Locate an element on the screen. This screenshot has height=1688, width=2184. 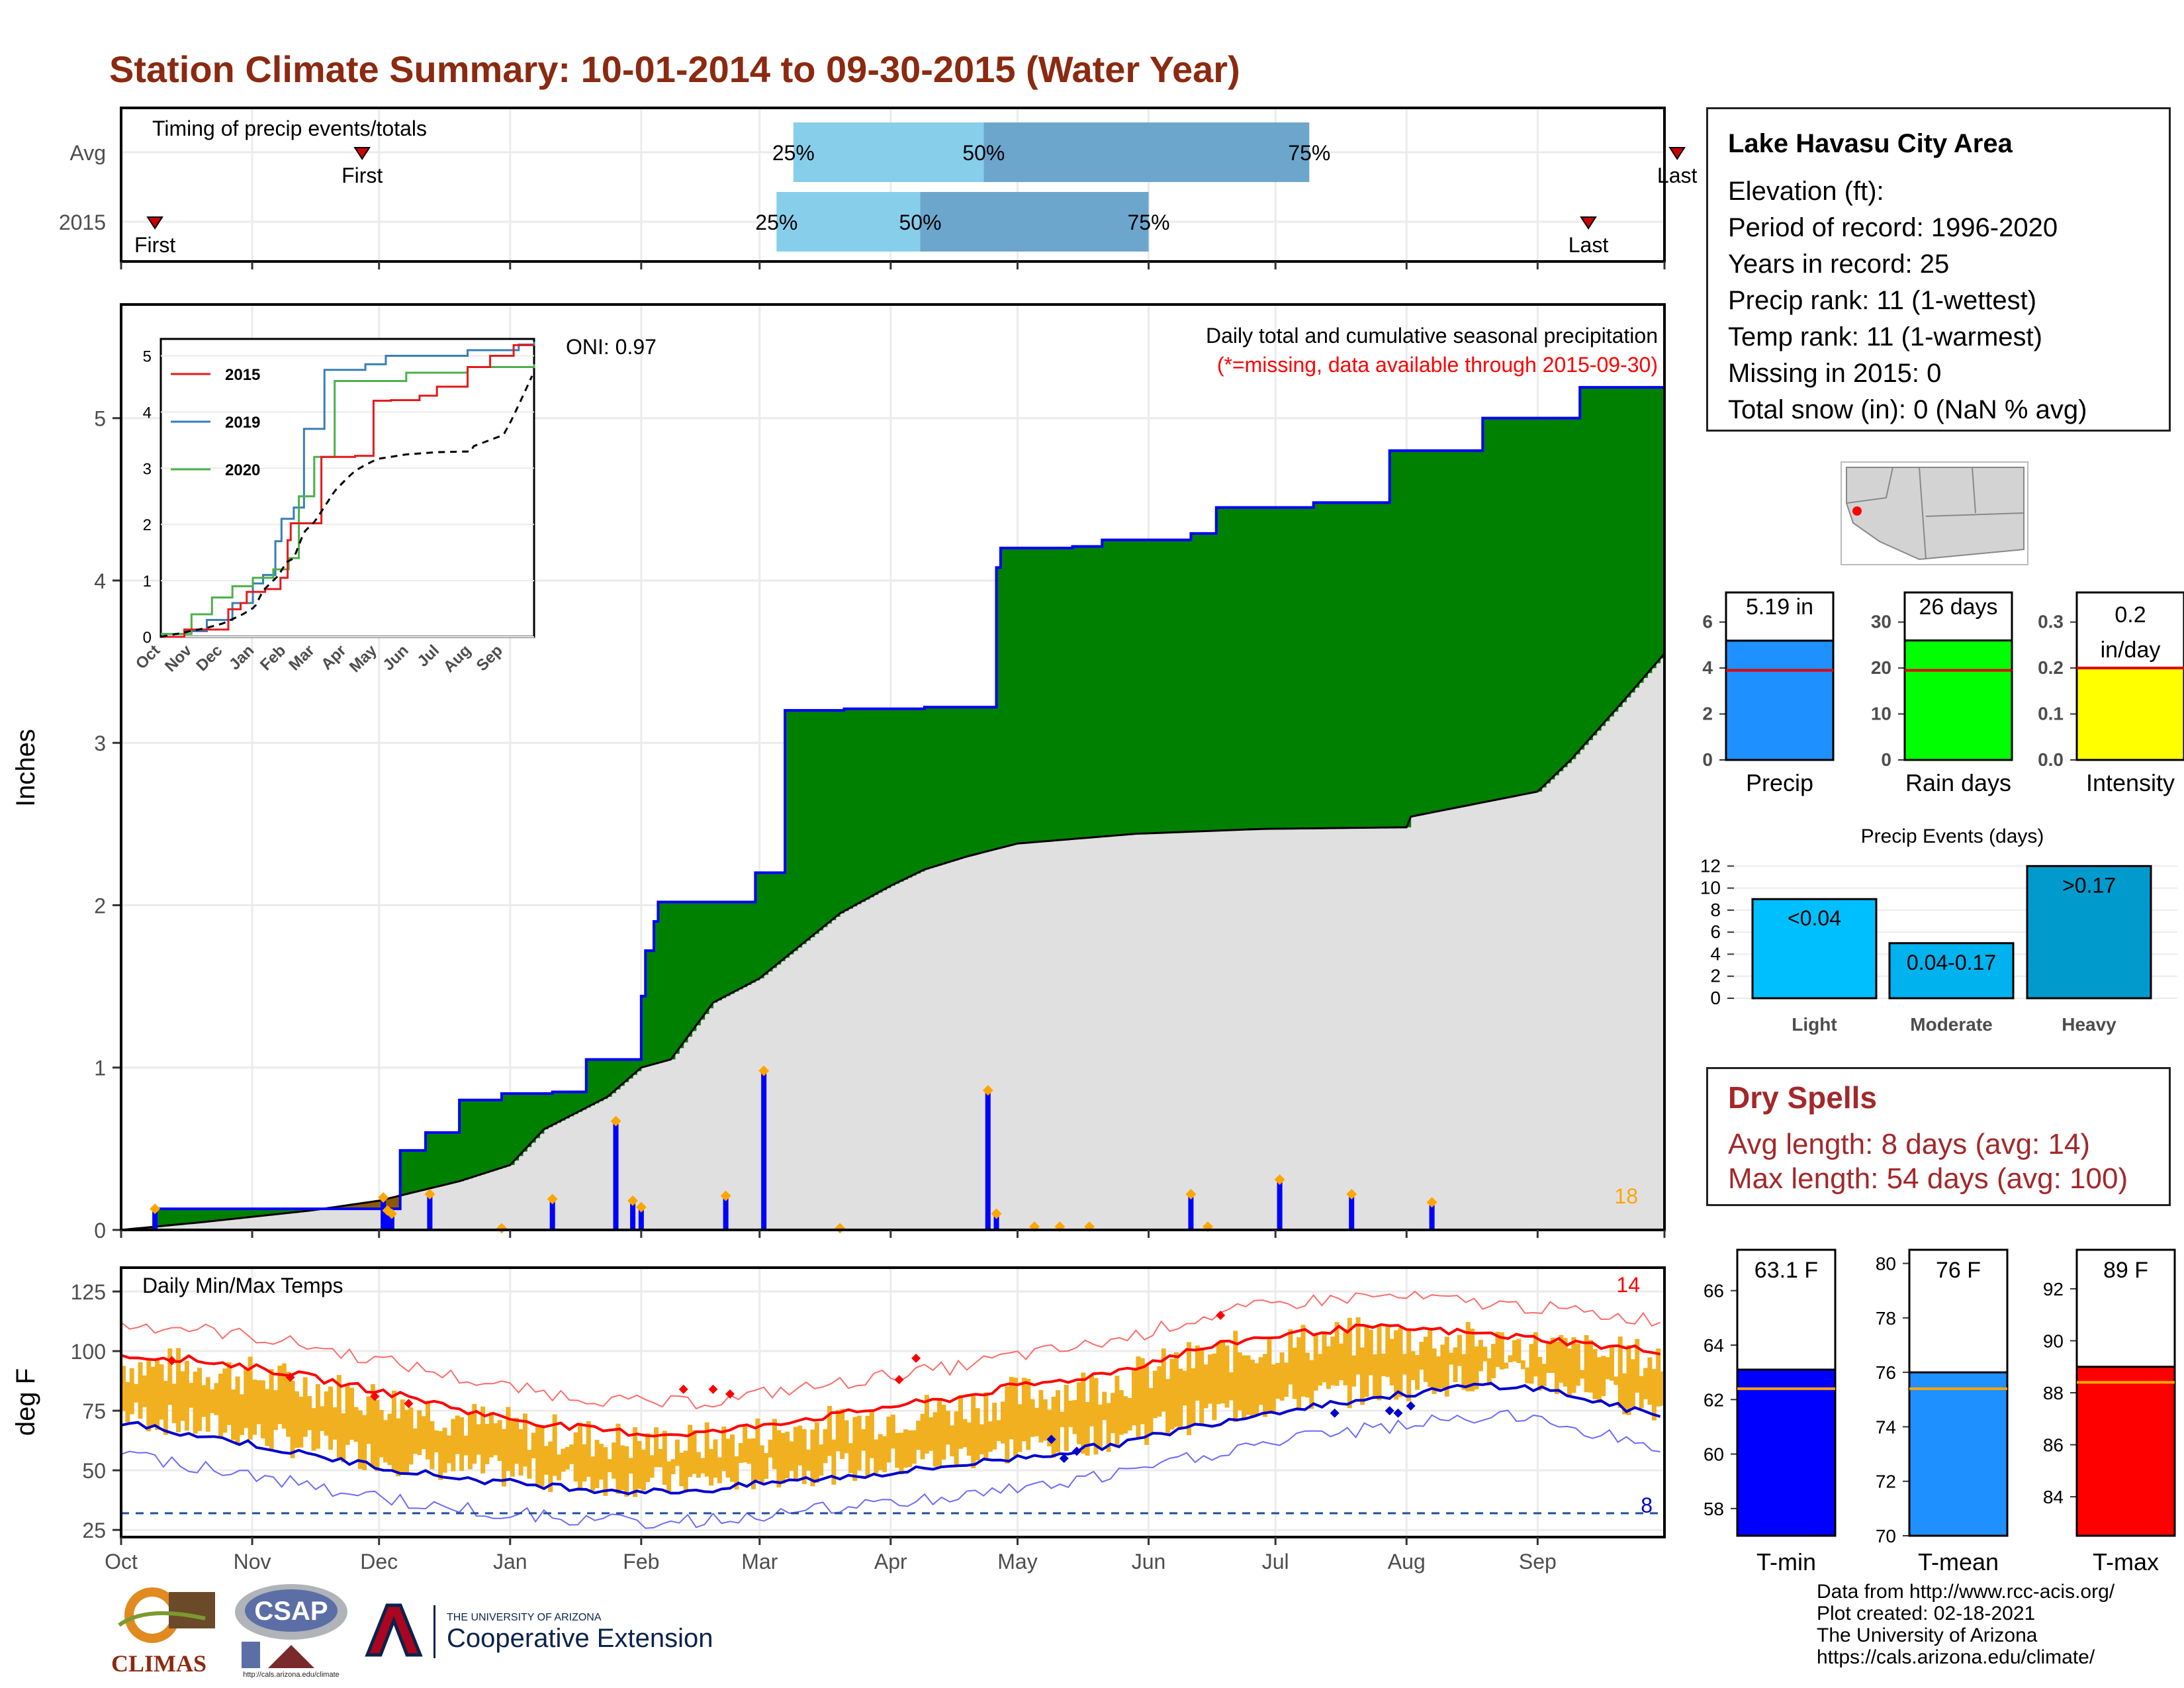
timing-q75-bar is located at coordinates (1146, 152).